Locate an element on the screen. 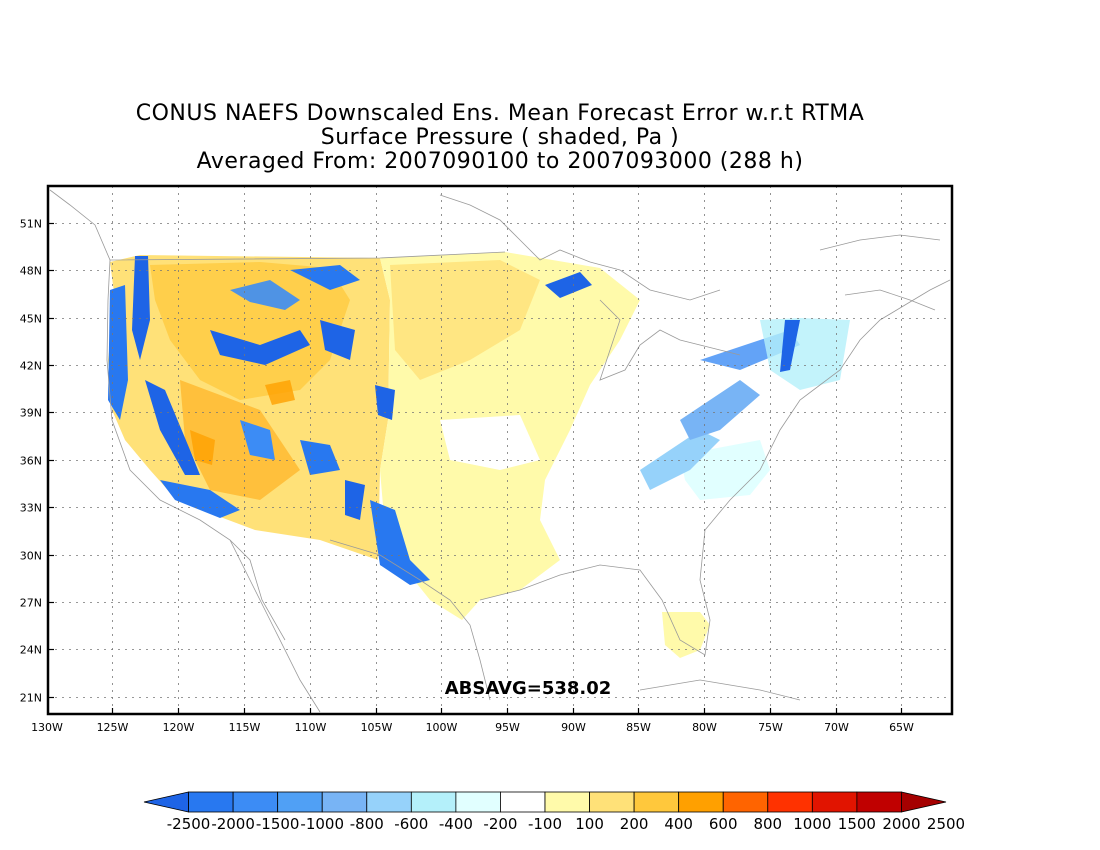  absavg-annotation: ABSAVG=538.02 is located at coordinates (528, 688).